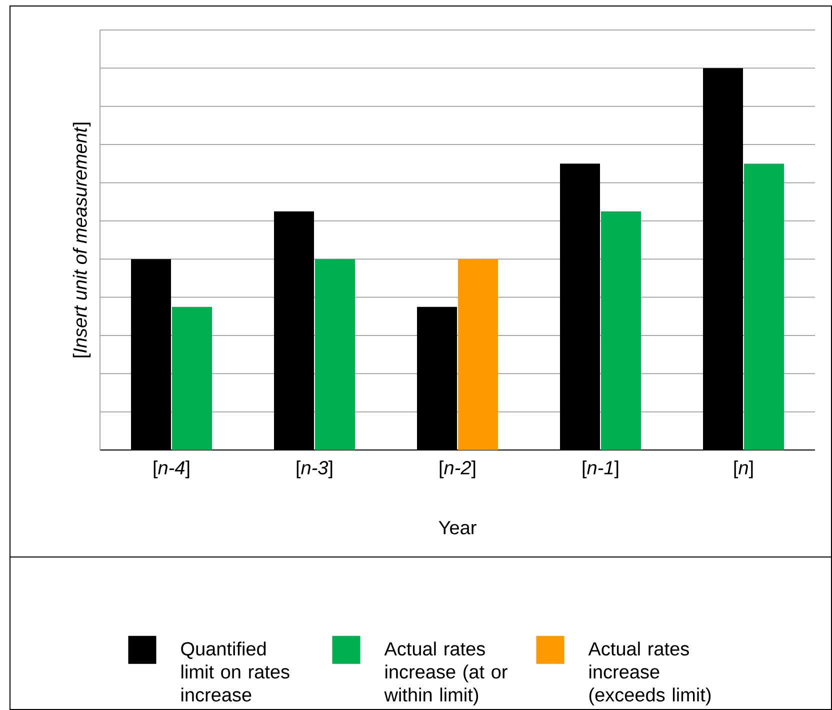 This screenshot has width=832, height=710. I want to click on y-axis-title: [Insert unit of measurement], so click(81, 240).